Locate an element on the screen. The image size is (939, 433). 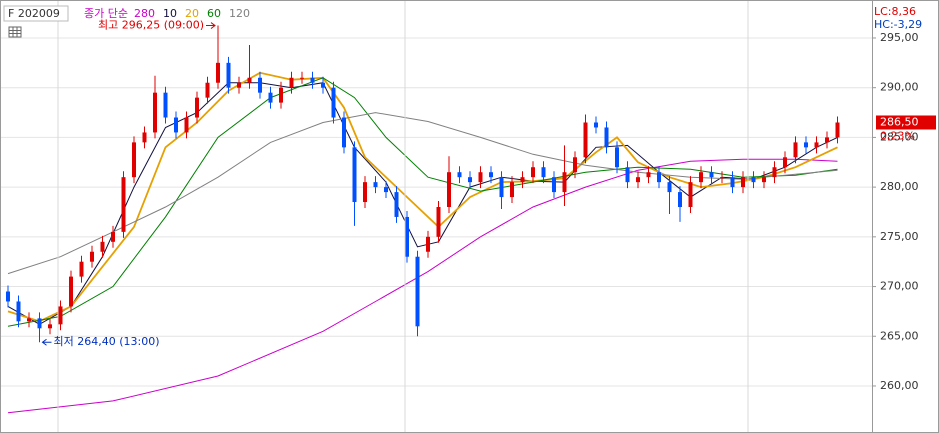
change-label: 0,23% is located at coordinates (897, 135).